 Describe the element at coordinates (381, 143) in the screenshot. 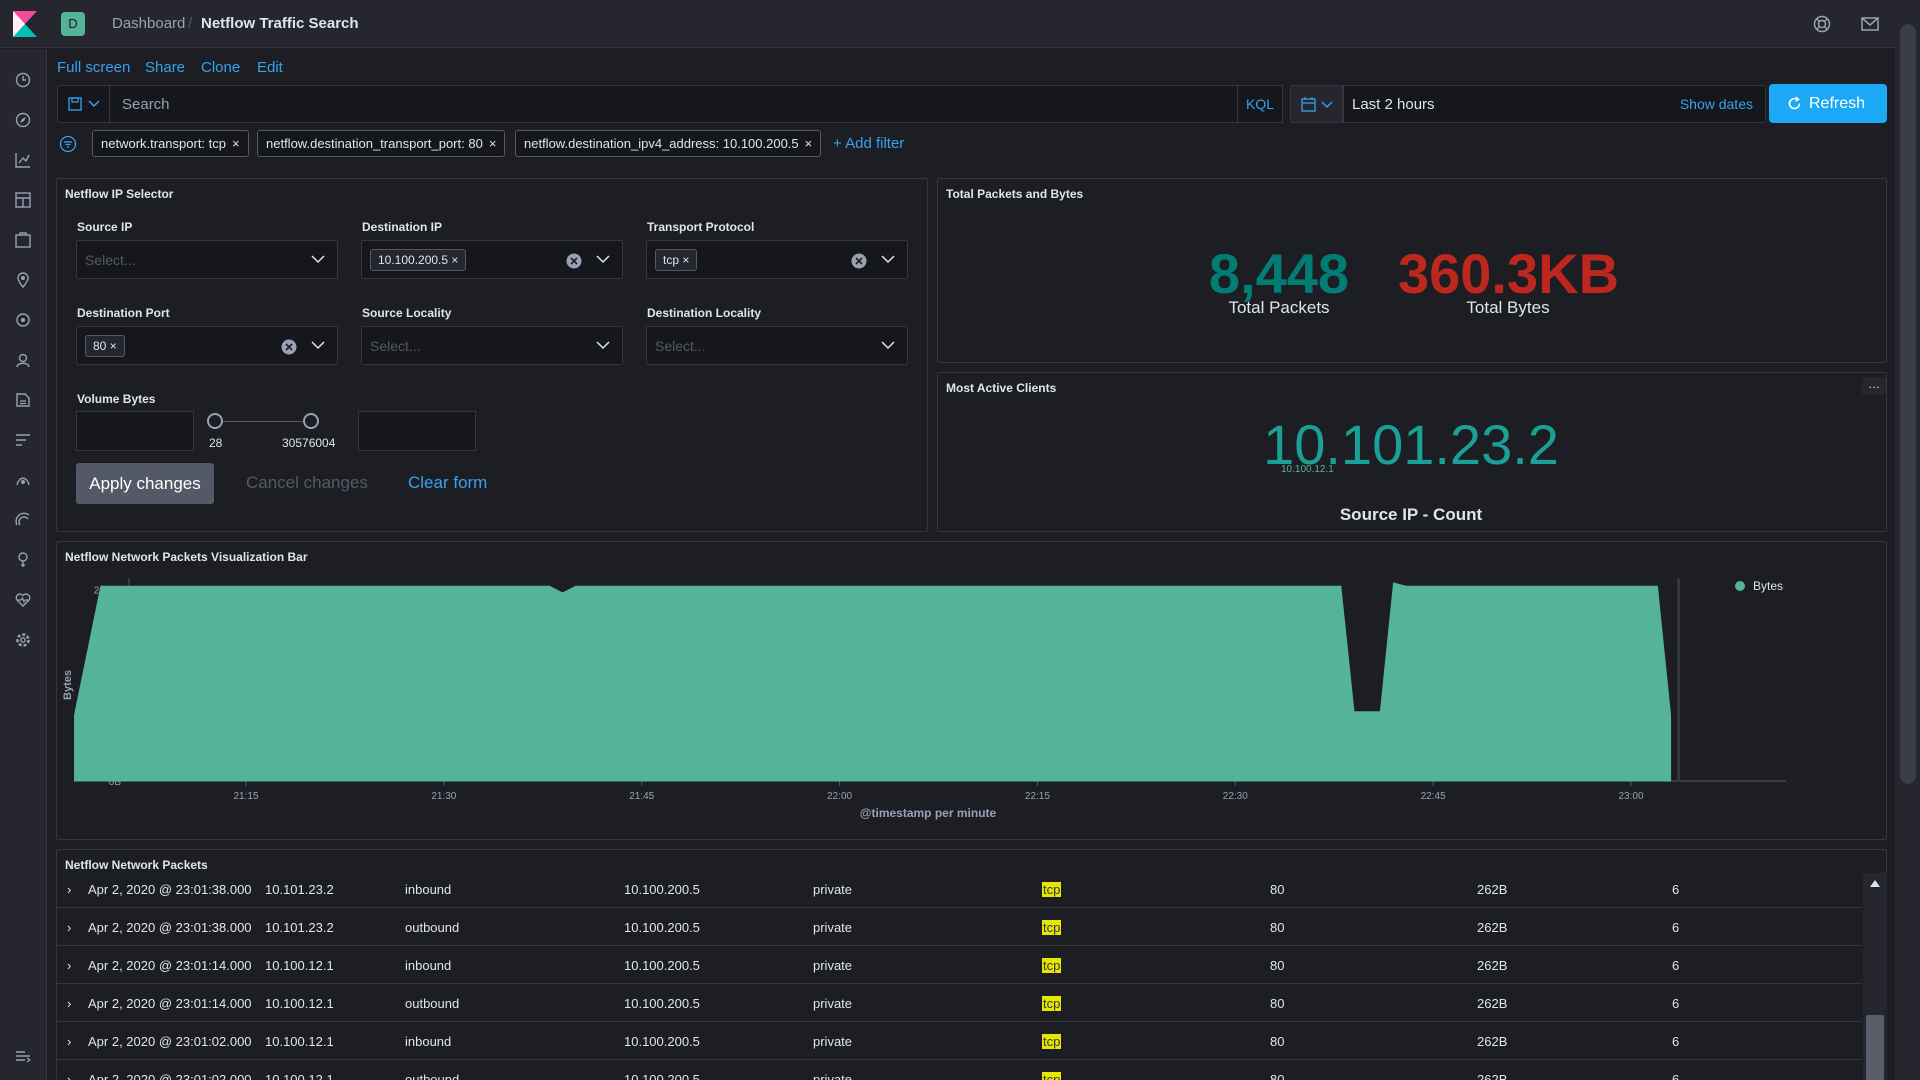

I see `filter-pill: netflow.destination_transport_port: 80 ×` at that location.